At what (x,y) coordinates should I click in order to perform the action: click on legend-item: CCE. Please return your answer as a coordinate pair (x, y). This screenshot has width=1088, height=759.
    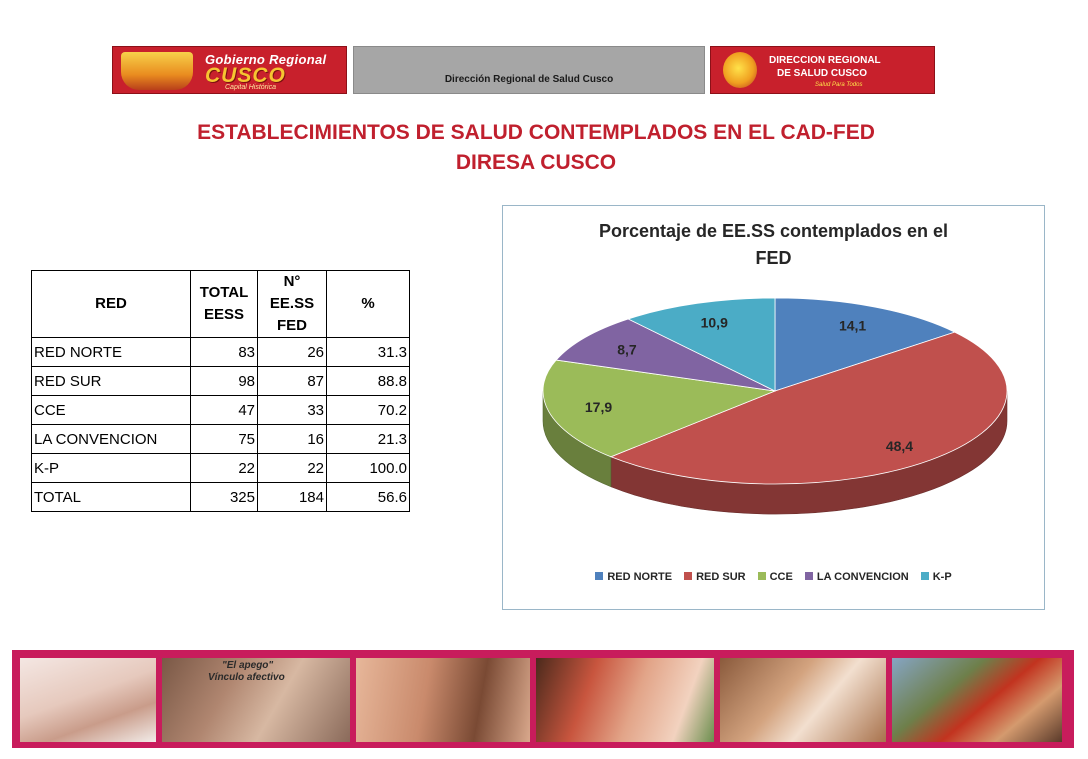
    Looking at the image, I should click on (775, 577).